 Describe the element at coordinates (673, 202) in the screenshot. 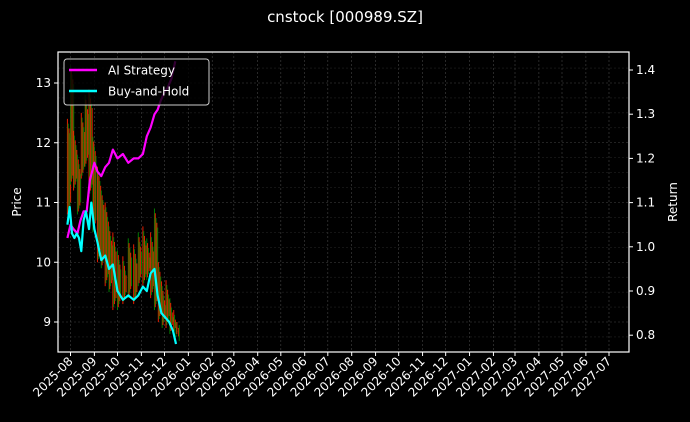

I see `y-axis-right-label: Return` at that location.